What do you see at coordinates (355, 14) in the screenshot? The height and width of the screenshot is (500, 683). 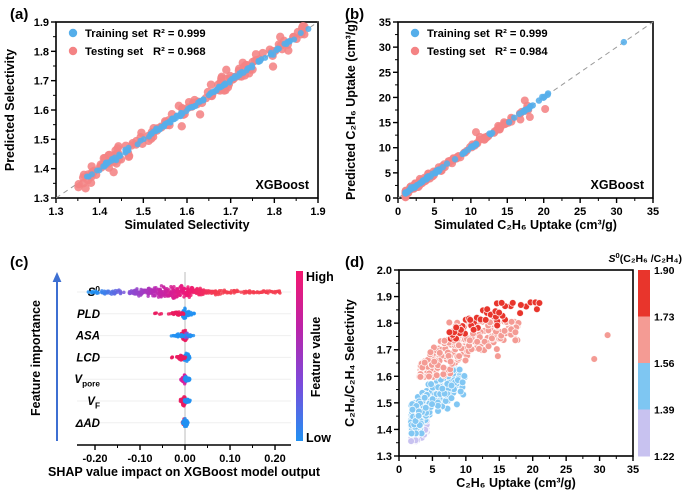 I see `panel-b-tag: (b)` at bounding box center [355, 14].